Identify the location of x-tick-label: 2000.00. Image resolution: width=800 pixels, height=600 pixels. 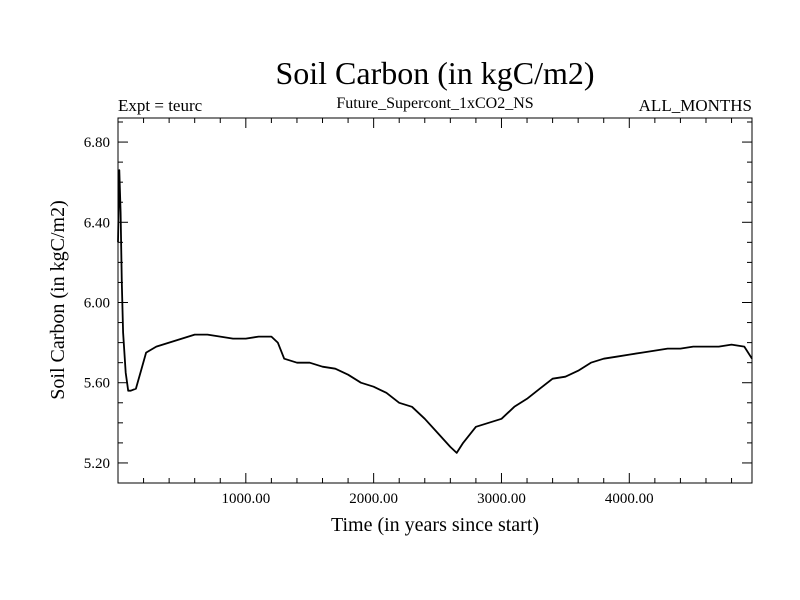
(373, 499).